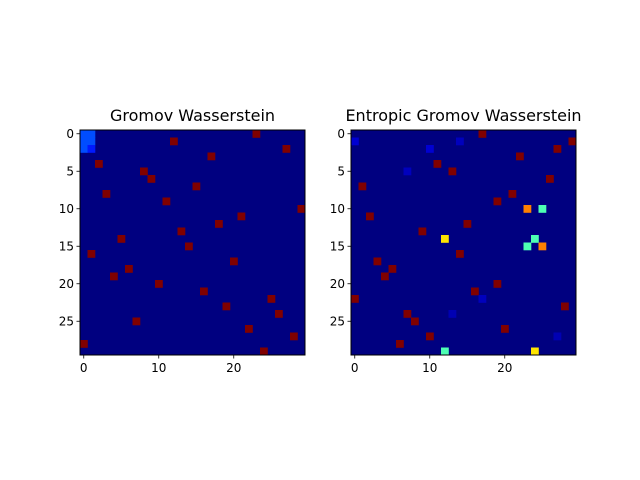  What do you see at coordinates (463, 115) in the screenshot?
I see `chart-title: Entropic Gromov Wasserstein` at bounding box center [463, 115].